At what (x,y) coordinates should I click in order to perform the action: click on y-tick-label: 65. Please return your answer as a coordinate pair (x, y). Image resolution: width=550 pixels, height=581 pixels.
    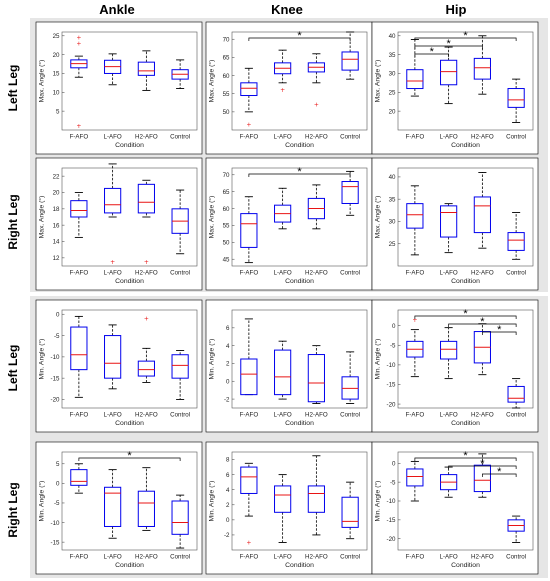
    Looking at the image, I should click on (226, 192).